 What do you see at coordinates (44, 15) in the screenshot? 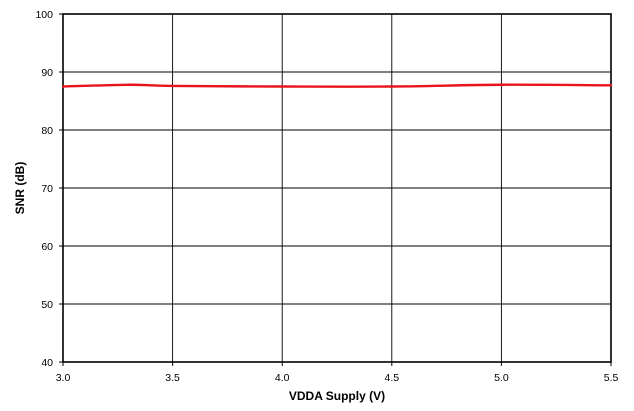
I see `y-tick-label: 100` at bounding box center [44, 15].